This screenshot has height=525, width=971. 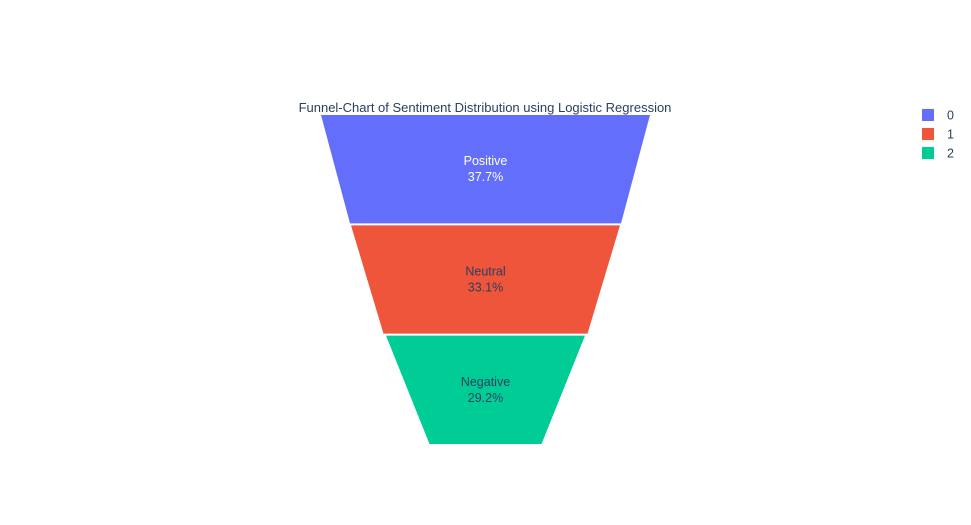 I want to click on legend-item-0: 0, so click(x=938, y=116).